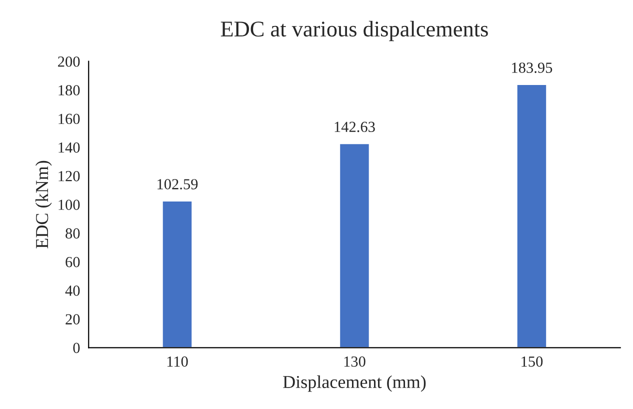 The width and height of the screenshot is (633, 409). What do you see at coordinates (73, 319) in the screenshot?
I see `y-tick-label: 20` at bounding box center [73, 319].